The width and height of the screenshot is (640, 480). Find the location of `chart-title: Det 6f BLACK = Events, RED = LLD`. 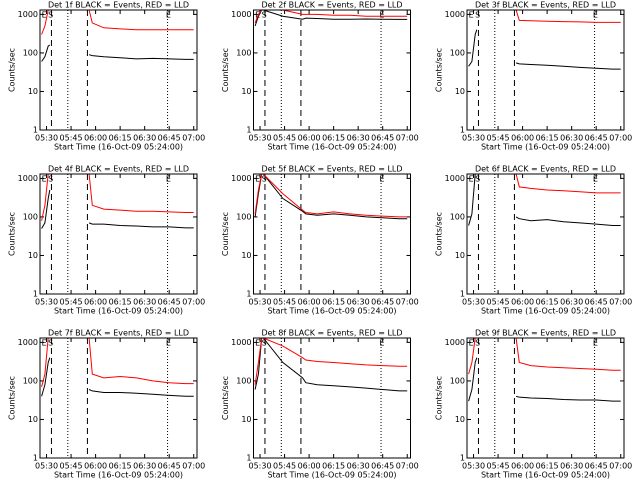

chart-title: Det 6f BLACK = Events, RED = LLD is located at coordinates (545, 169).